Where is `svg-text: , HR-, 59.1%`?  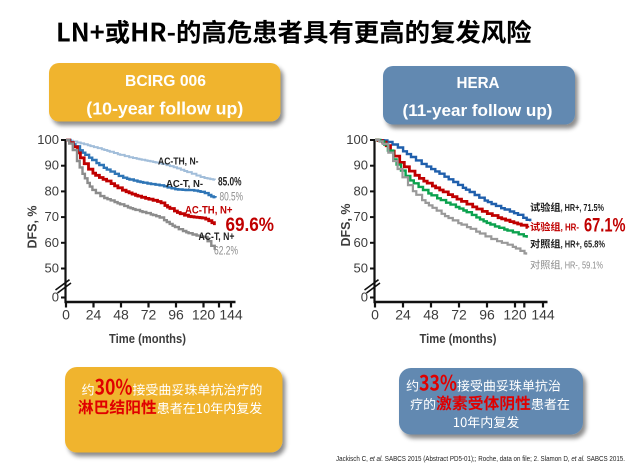 svg-text: , HR-, 59.1% is located at coordinates (582, 266).